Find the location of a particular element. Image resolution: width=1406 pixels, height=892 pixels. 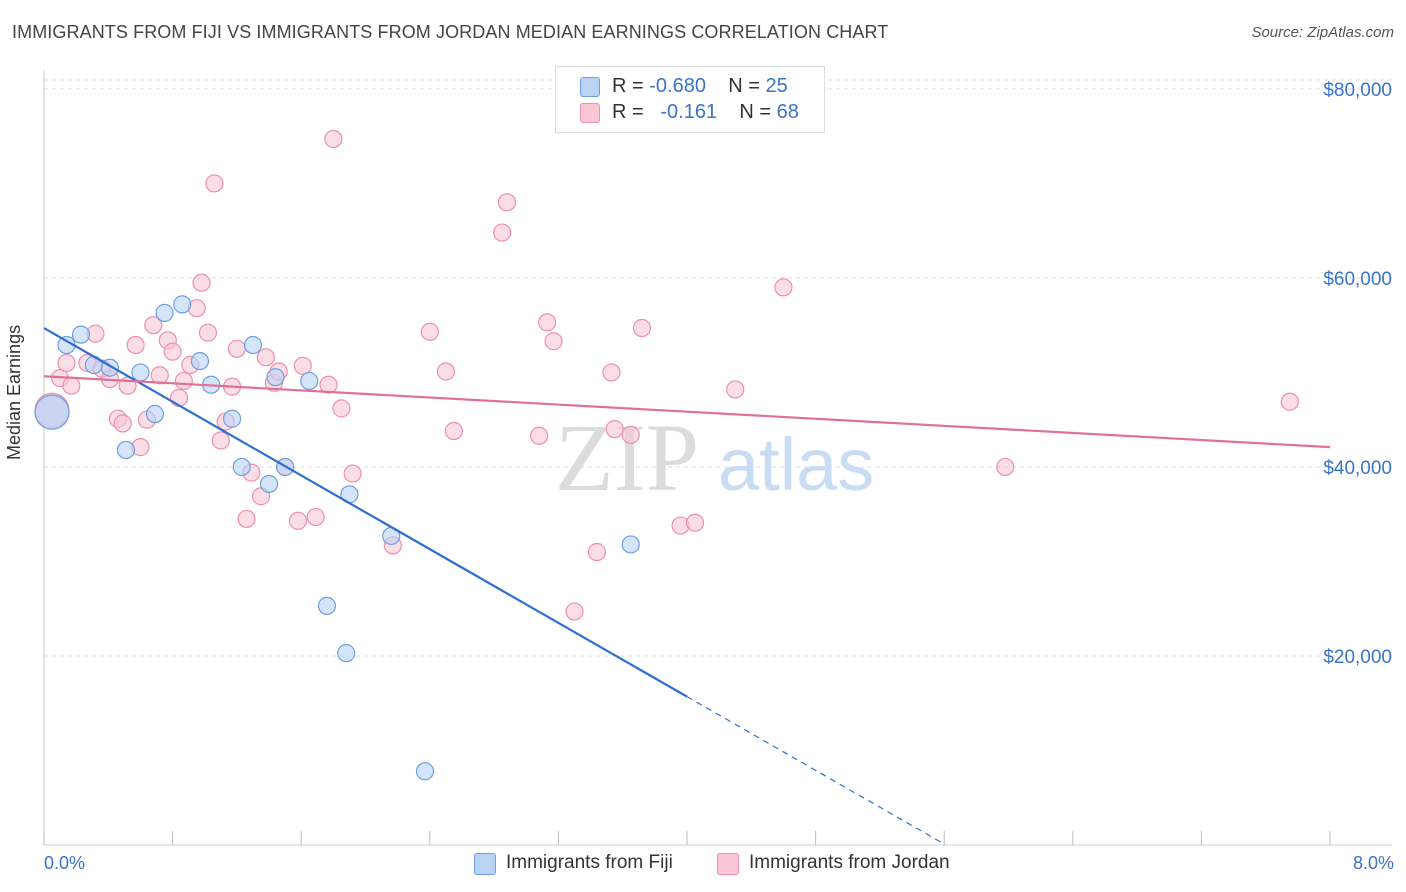

source-label: Source: ZipAtlas.com is located at coordinates (1322, 32).